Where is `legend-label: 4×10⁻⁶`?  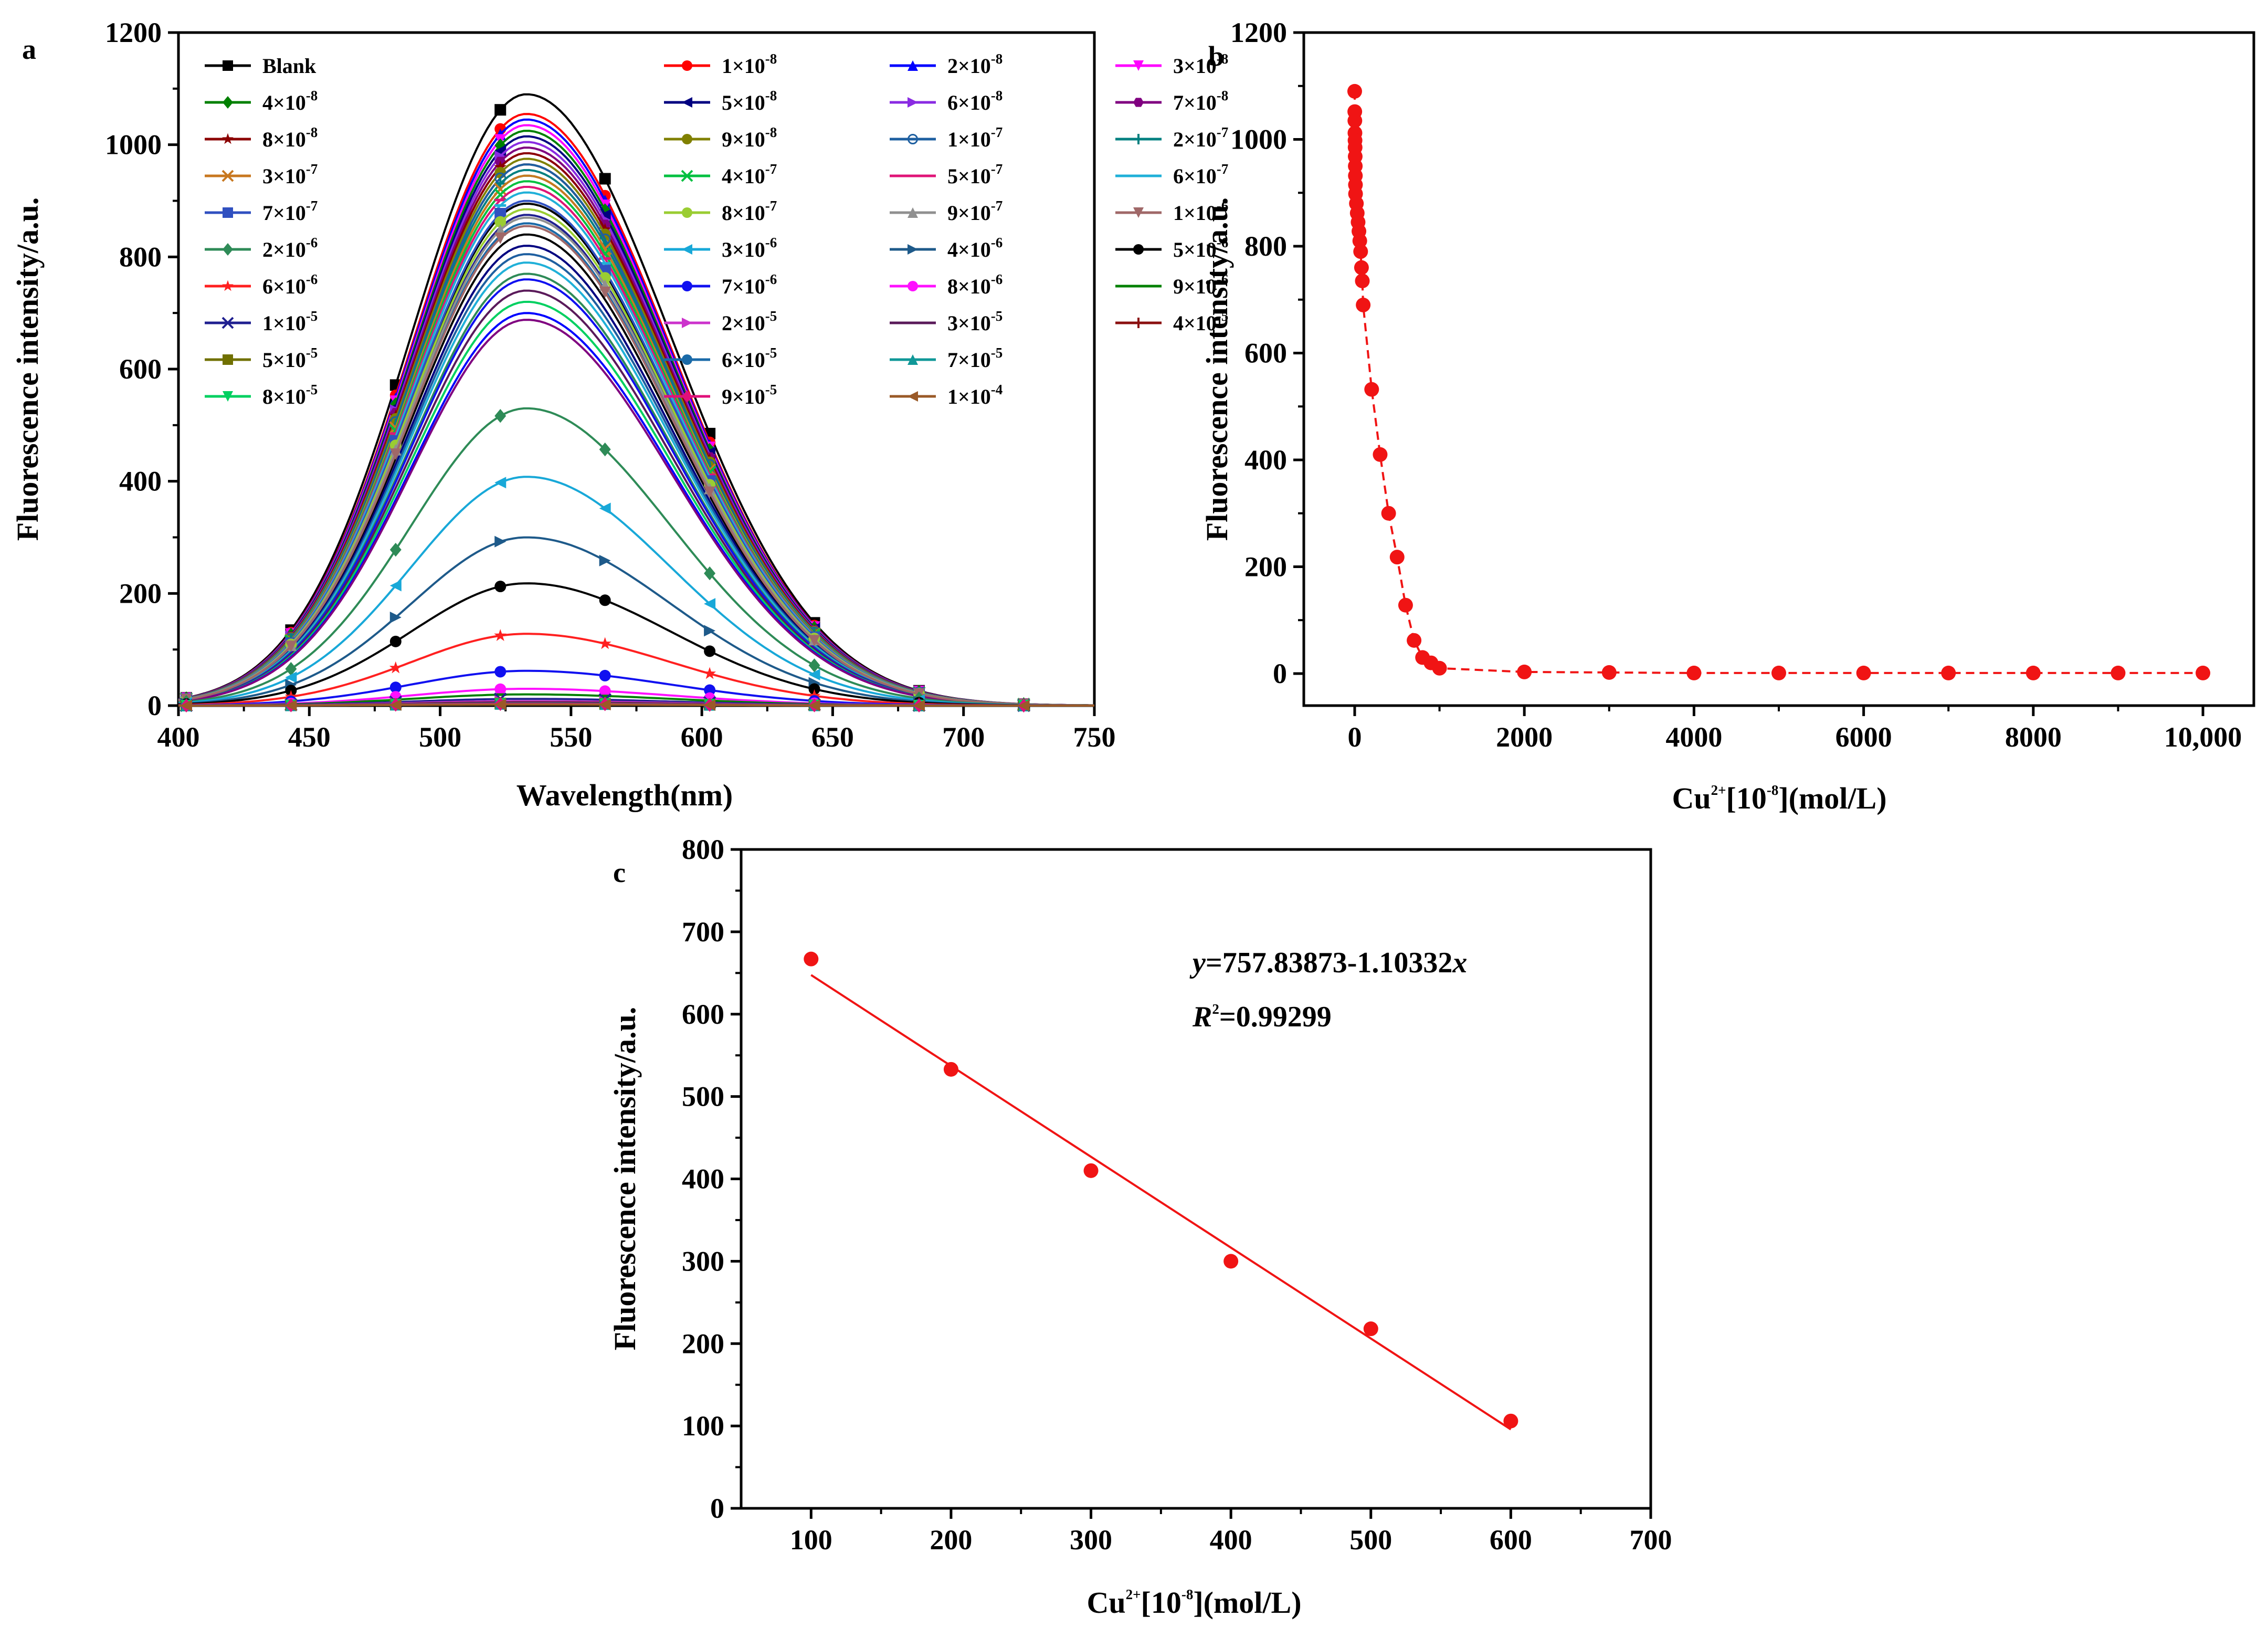
legend-label: 4×10⁻⁶ is located at coordinates (975, 248).